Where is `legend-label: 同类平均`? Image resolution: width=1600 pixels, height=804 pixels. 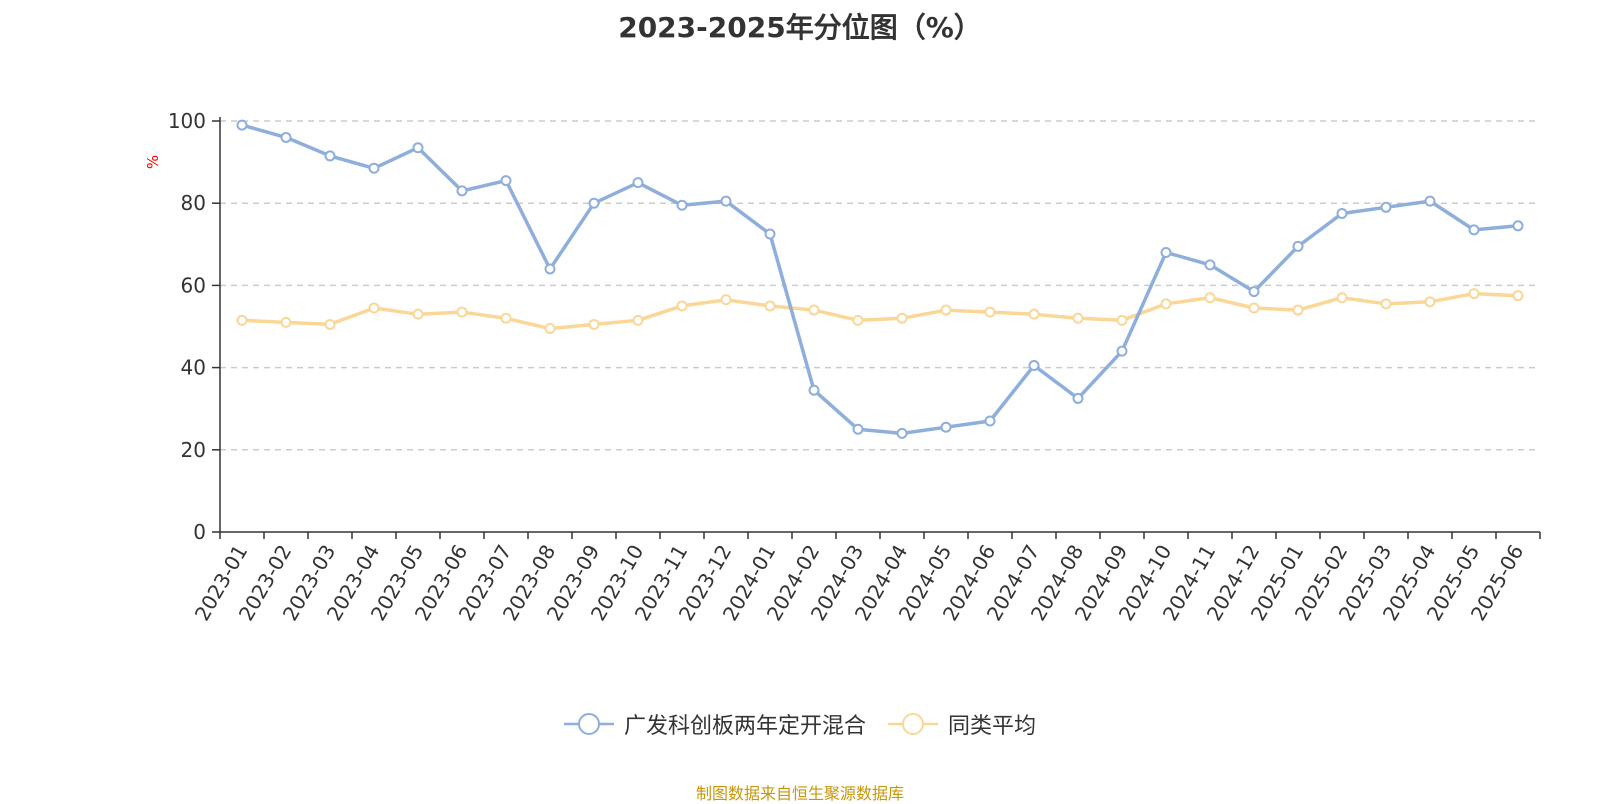
legend-label: 同类平均 is located at coordinates (992, 726).